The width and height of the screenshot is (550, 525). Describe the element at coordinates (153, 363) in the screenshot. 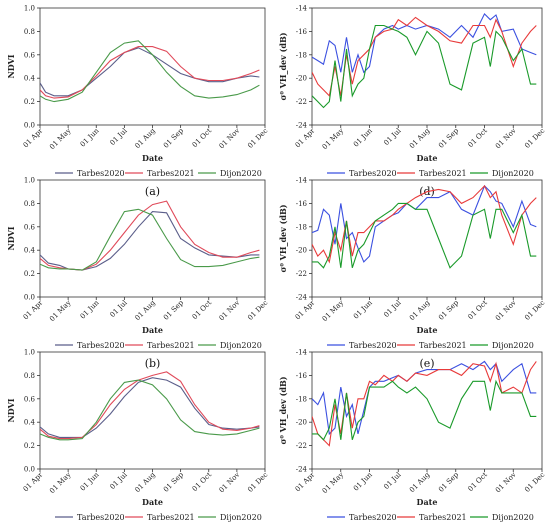

I see `panel-label: (b)` at that location.